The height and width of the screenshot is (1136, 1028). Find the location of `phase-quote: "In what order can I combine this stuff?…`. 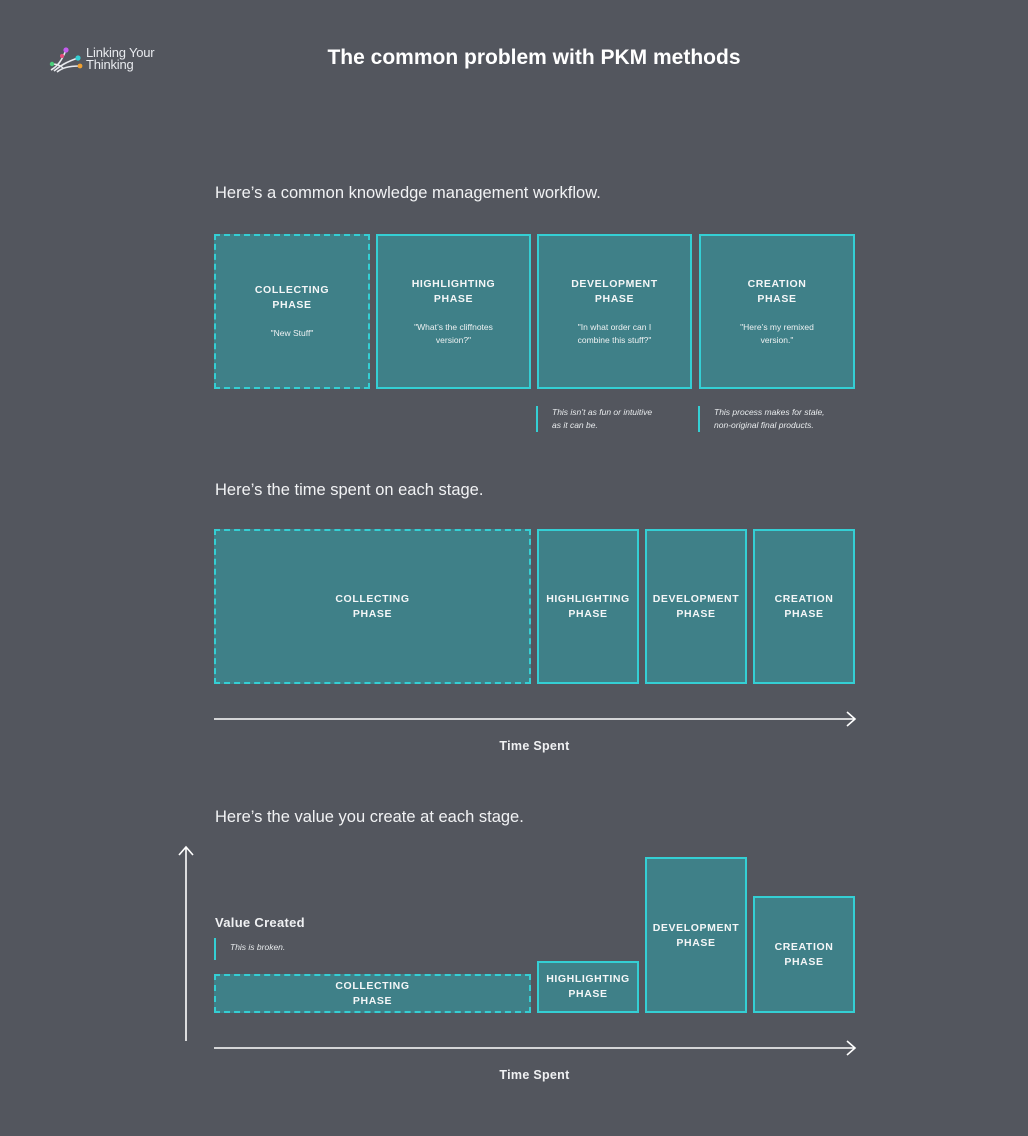

phase-quote: "In what order can I combine this stuff?… is located at coordinates (614, 333).